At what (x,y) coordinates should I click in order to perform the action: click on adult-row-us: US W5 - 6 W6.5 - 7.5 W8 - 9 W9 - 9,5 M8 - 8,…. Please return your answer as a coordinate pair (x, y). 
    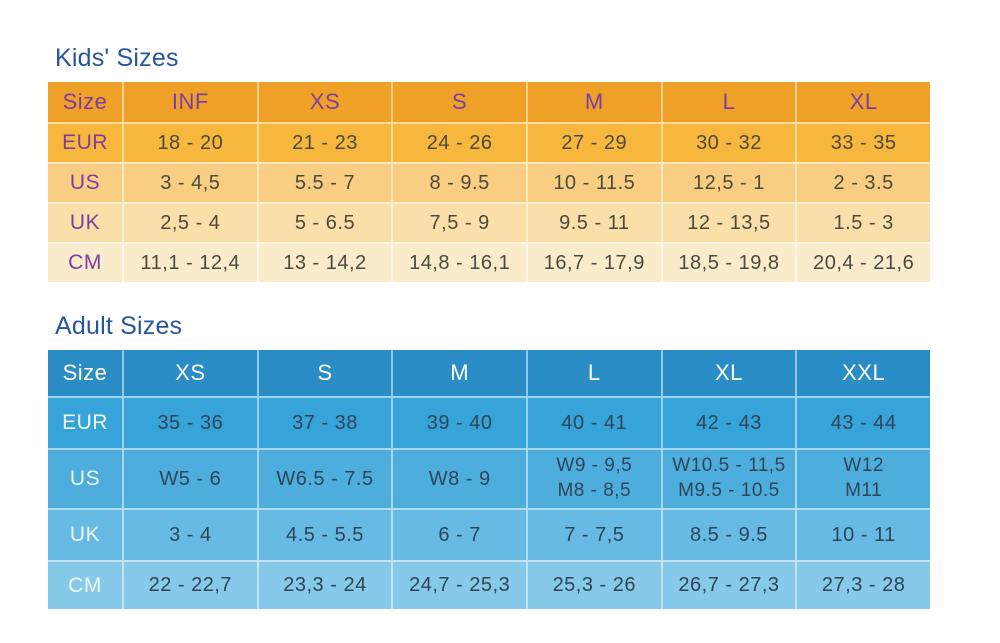
    Looking at the image, I should click on (489, 478).